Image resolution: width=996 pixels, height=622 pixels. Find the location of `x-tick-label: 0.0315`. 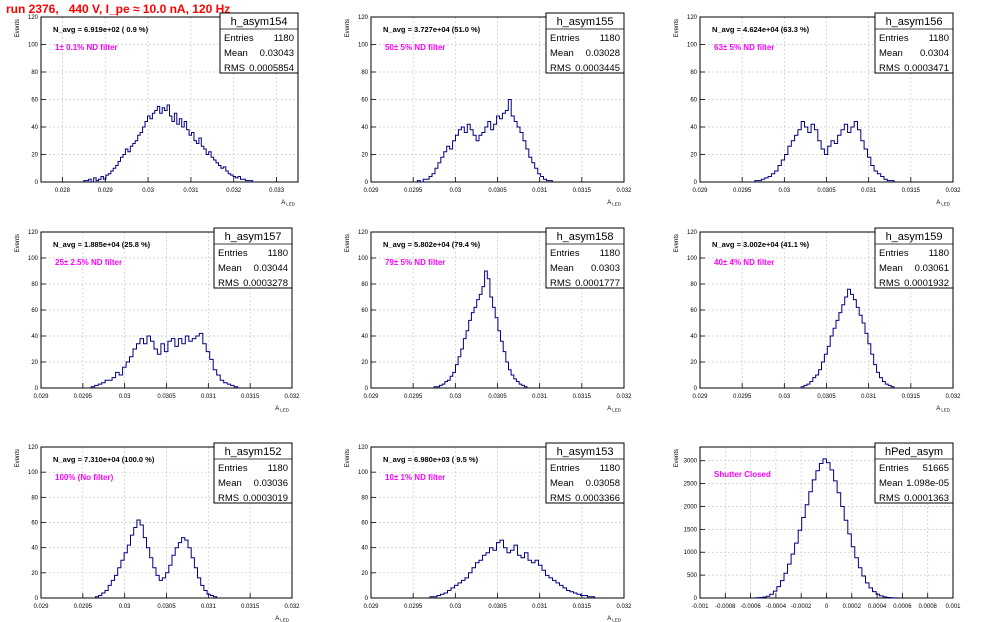

x-tick-label: 0.0315 is located at coordinates (582, 397).